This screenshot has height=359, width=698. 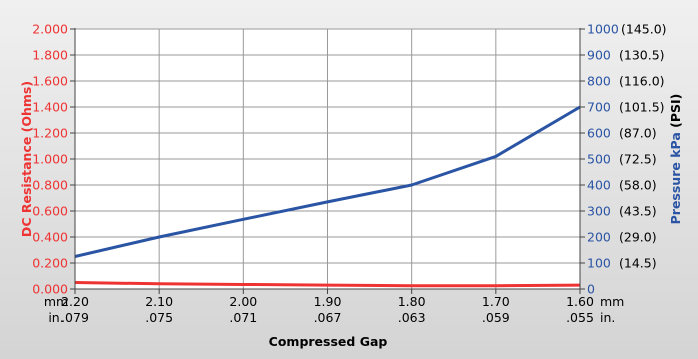 What do you see at coordinates (328, 301) in the screenshot?
I see `x-tick-label-mm-3: 1.90` at bounding box center [328, 301].